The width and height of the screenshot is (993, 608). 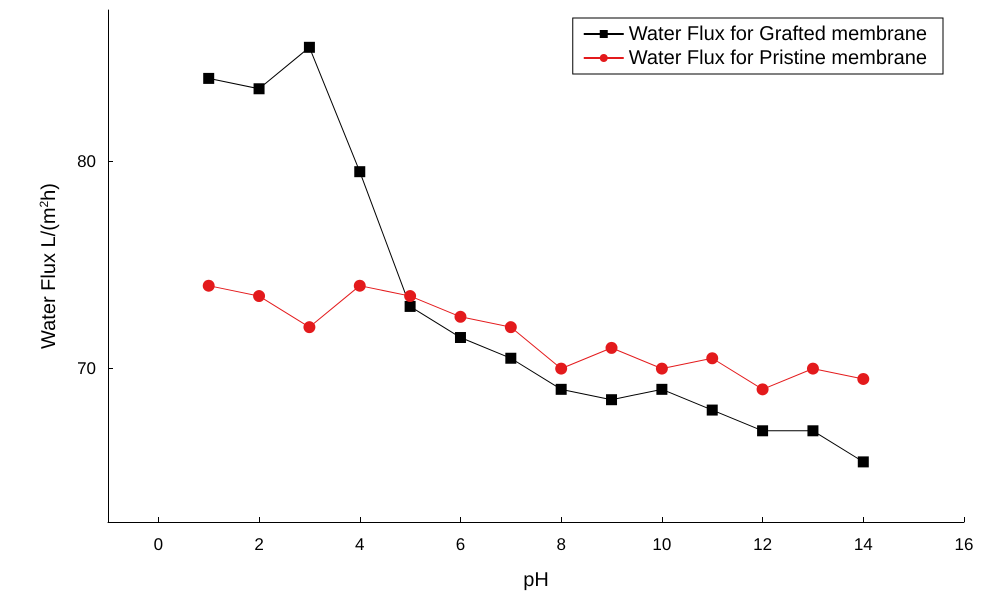 What do you see at coordinates (48, 266) in the screenshot?
I see `y-axis-title: Water Flux L/(m2h)` at bounding box center [48, 266].